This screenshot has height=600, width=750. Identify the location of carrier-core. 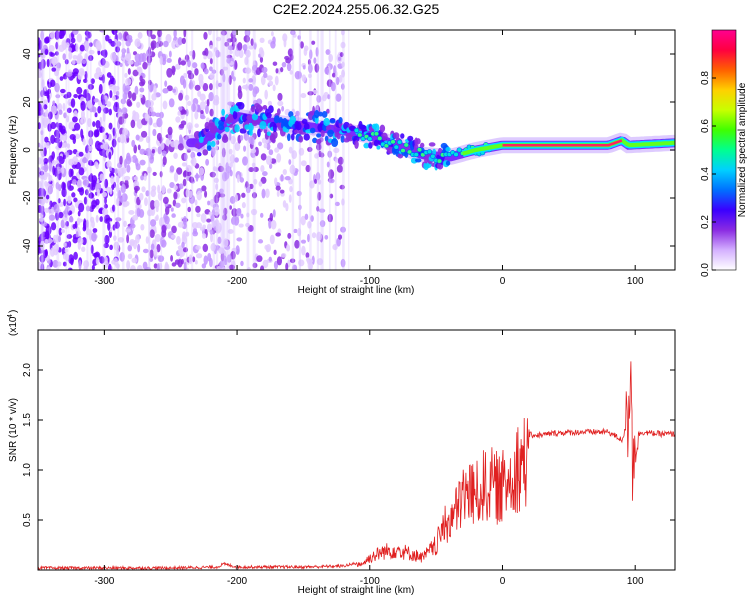
(562, 143).